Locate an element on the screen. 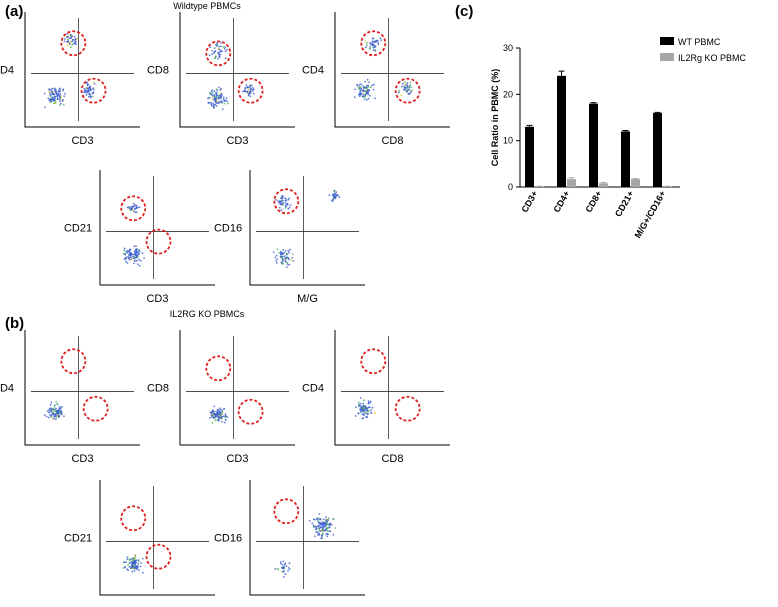 Image resolution: width=778 pixels, height=607 pixels. panel-title: IL2RG KO PBMCs is located at coordinates (207, 314).